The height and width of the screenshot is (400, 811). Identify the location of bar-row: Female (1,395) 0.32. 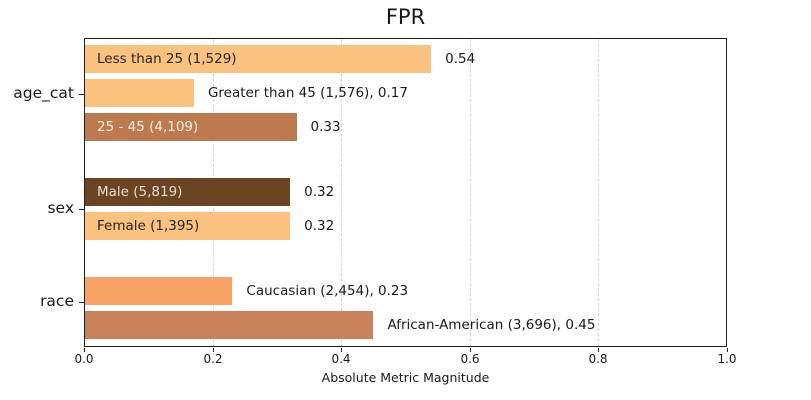
(405, 226).